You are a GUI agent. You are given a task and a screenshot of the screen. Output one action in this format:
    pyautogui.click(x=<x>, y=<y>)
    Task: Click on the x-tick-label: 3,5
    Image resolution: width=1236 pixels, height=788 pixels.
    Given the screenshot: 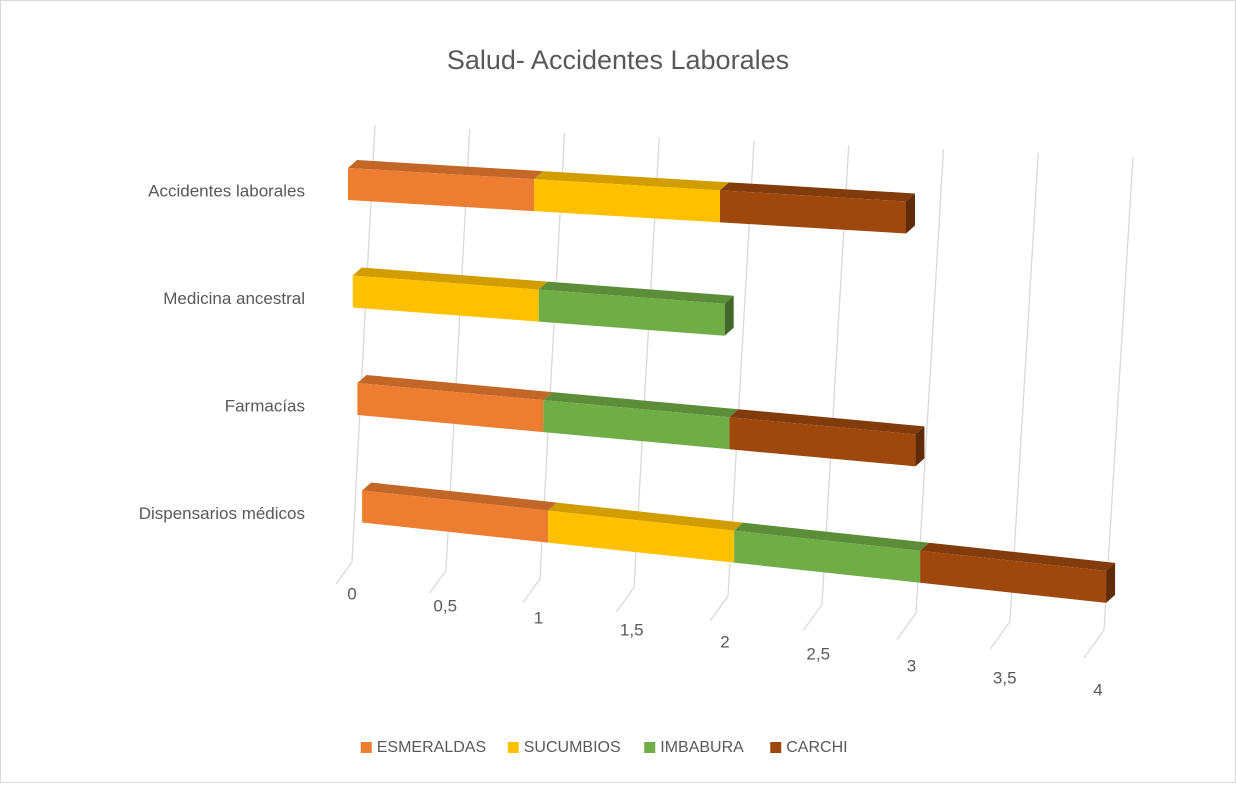 What is the action you would take?
    pyautogui.click(x=1005, y=677)
    